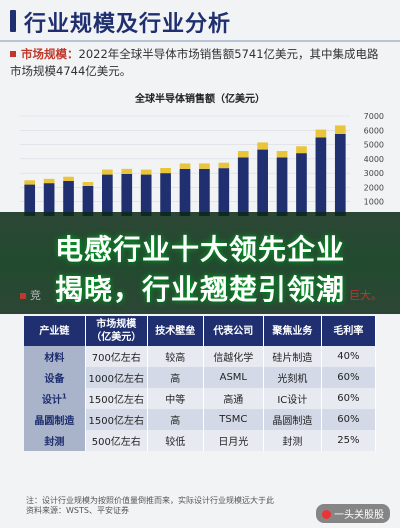 Image resolution: width=400 pixels, height=528 pixels. What do you see at coordinates (128, 24) in the screenshot?
I see `page-title: 行业规模及行业分析` at bounding box center [128, 24].